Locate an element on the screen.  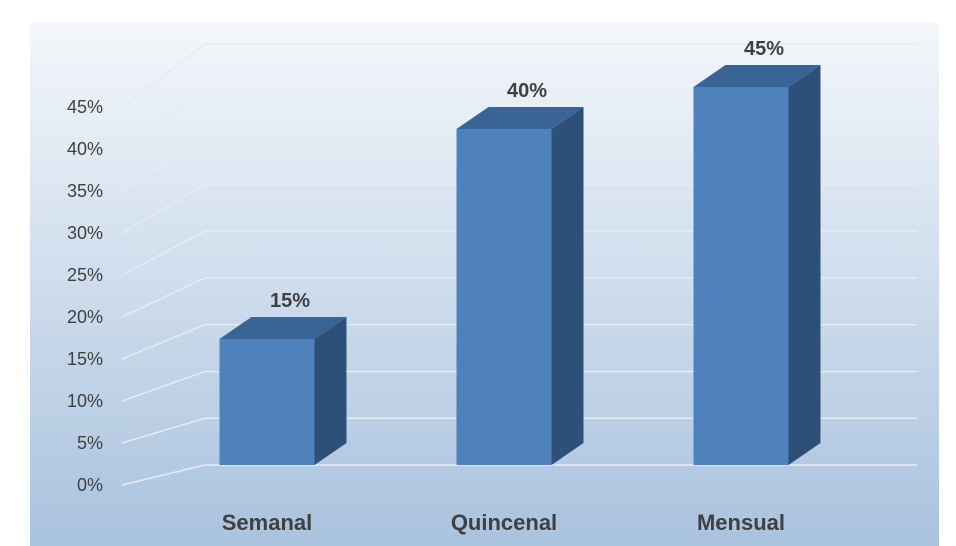
y-tick-label: 5% is located at coordinates (90, 443).